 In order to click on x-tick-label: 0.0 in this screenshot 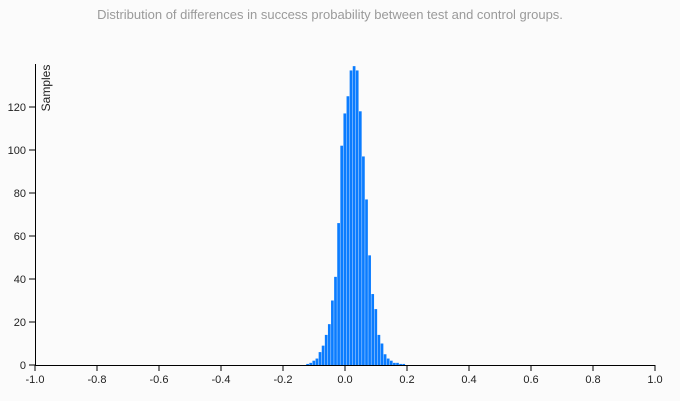, I will do `click(344, 380)`.